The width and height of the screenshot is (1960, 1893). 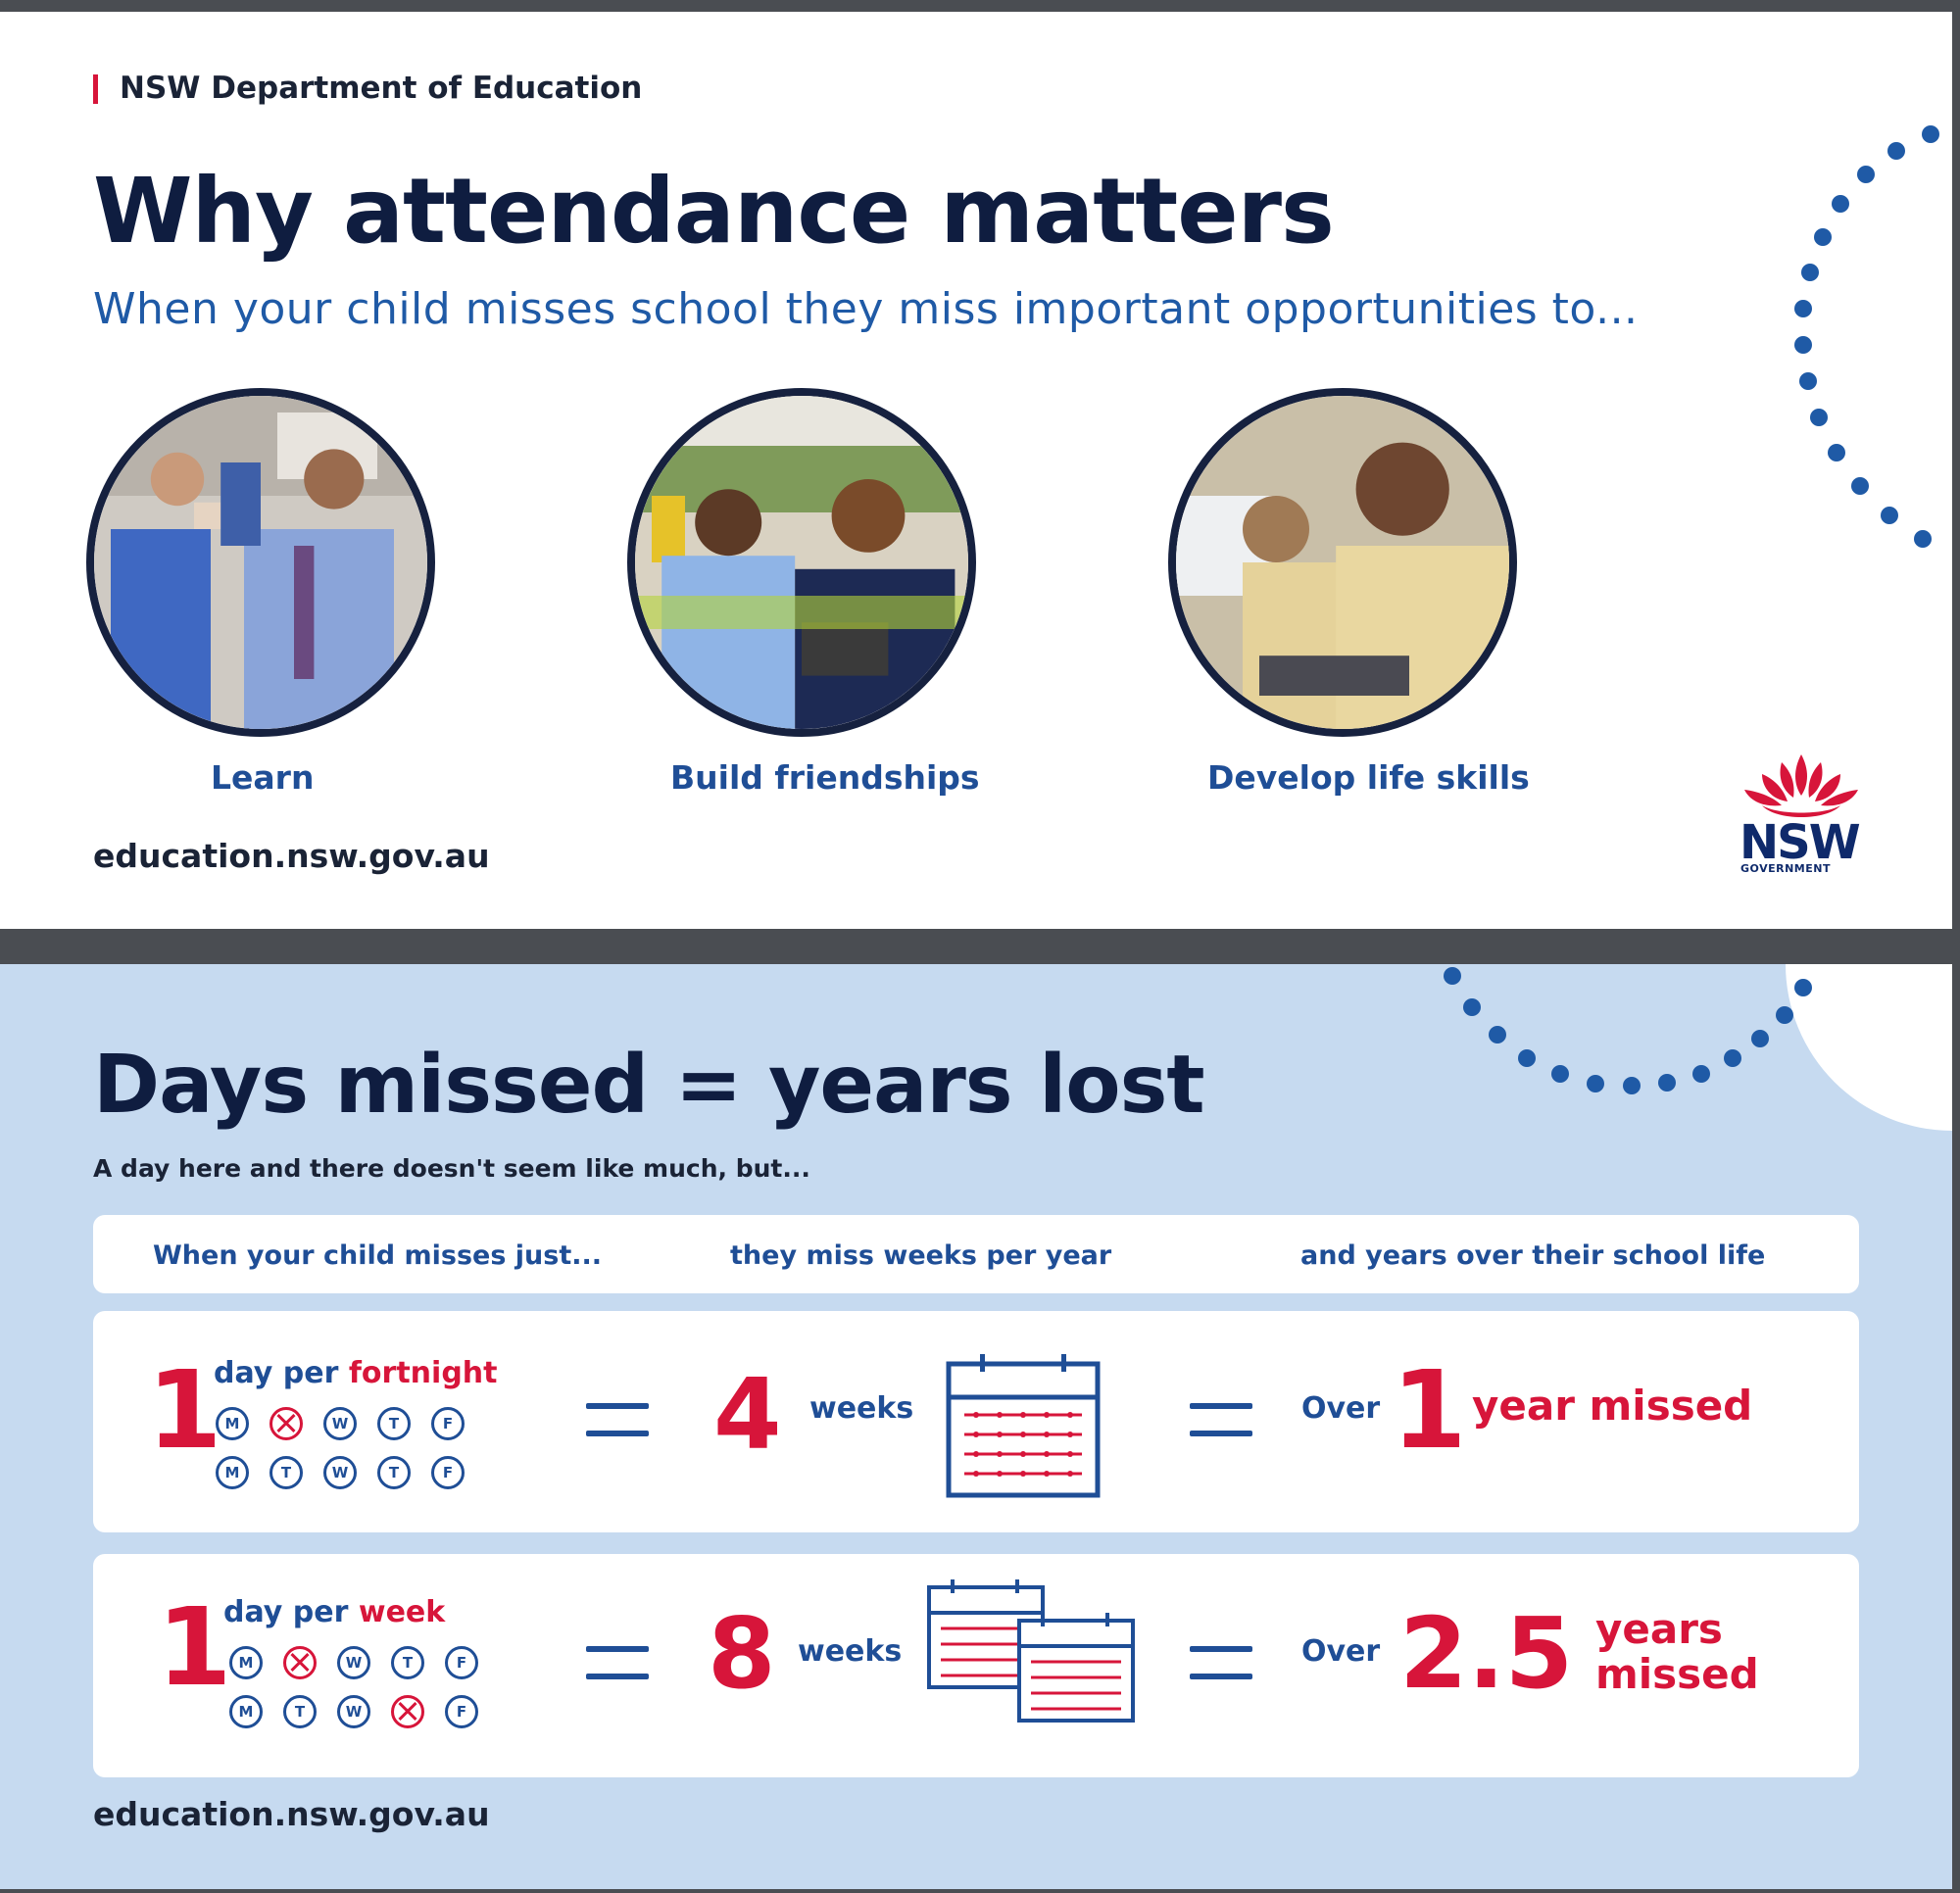 What do you see at coordinates (402, 1612) in the screenshot?
I see `row2-freq-word: week` at bounding box center [402, 1612].